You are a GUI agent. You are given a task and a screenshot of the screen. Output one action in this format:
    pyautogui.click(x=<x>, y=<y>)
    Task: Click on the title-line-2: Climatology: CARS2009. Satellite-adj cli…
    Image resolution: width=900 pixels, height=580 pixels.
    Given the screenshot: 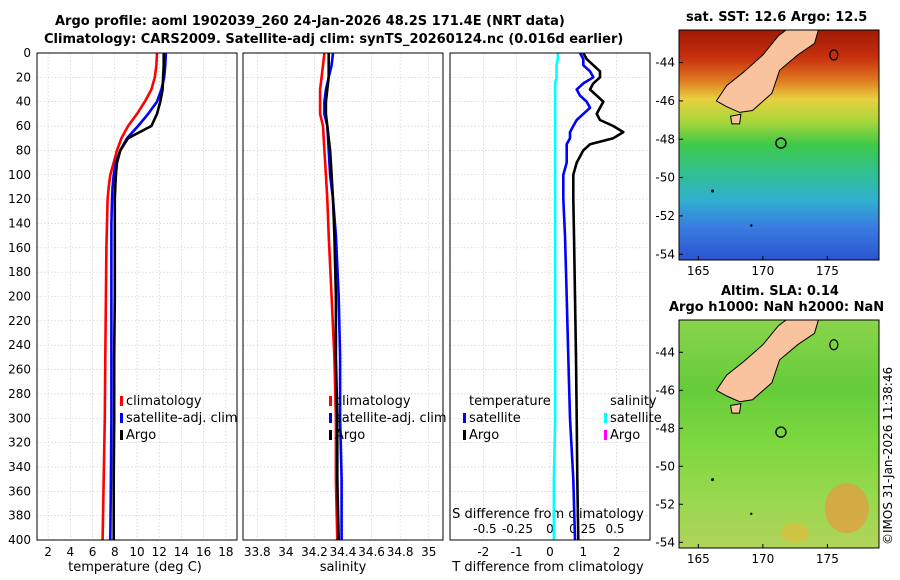 What is the action you would take?
    pyautogui.click(x=334, y=39)
    